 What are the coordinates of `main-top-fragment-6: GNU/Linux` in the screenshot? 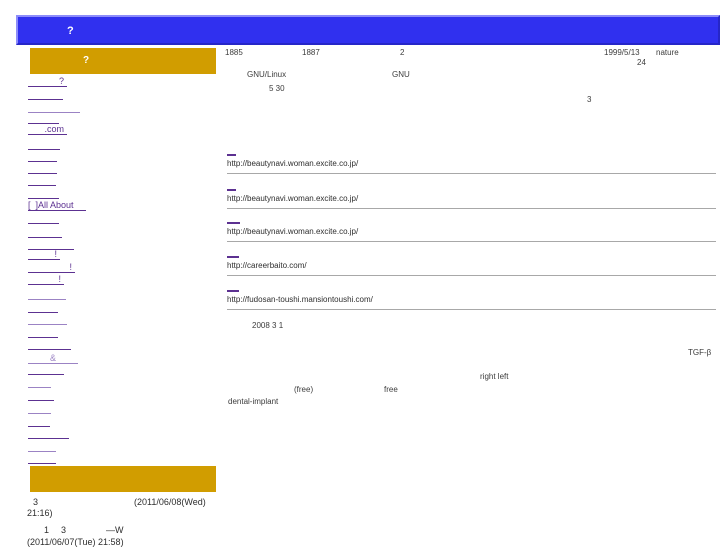 It's located at (267, 74).